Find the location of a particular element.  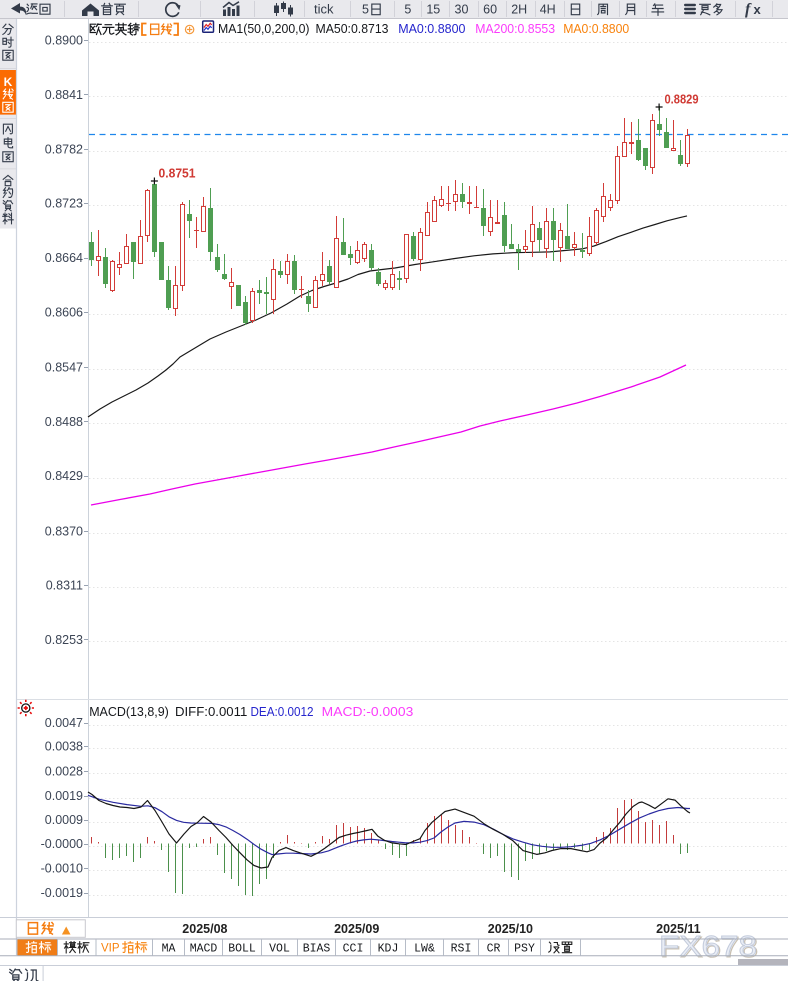

svg-text: 0.0009 is located at coordinates (64, 820).